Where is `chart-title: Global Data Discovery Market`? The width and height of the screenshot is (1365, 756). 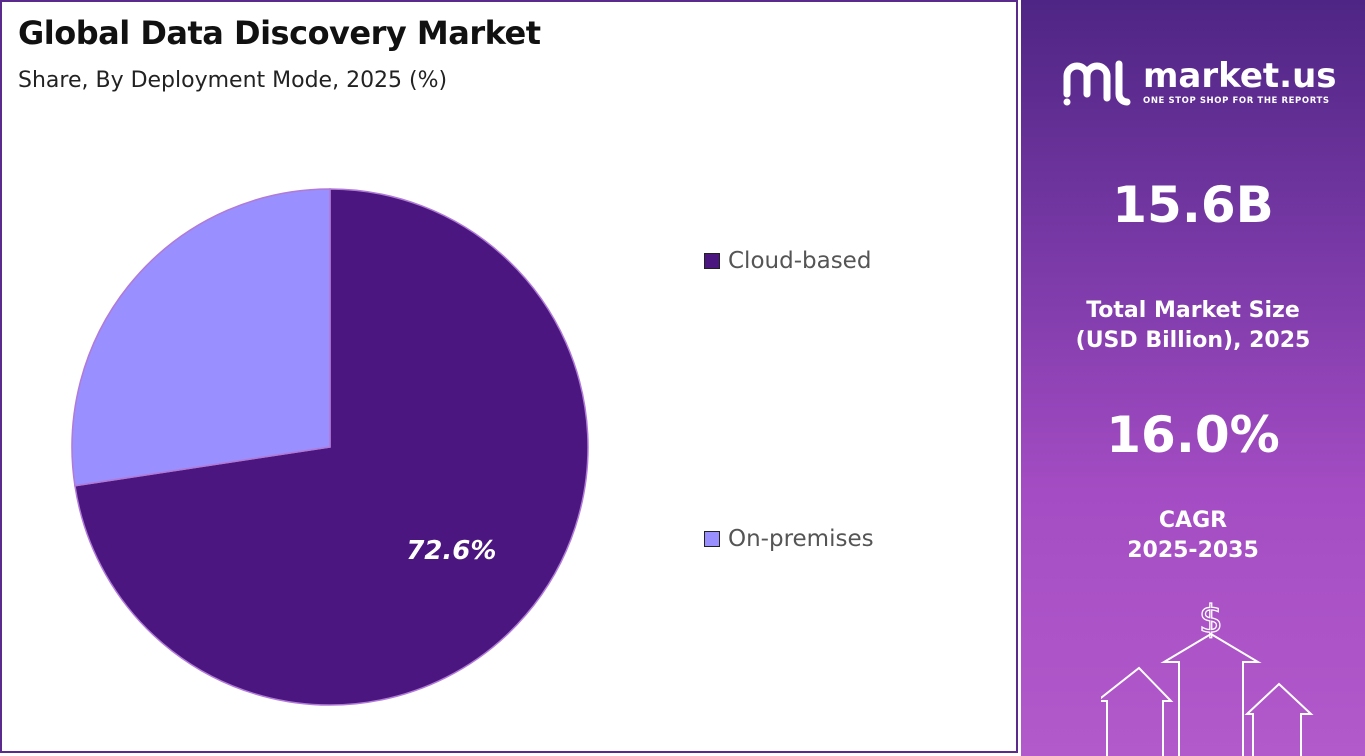
chart-title: Global Data Discovery Market is located at coordinates (279, 33).